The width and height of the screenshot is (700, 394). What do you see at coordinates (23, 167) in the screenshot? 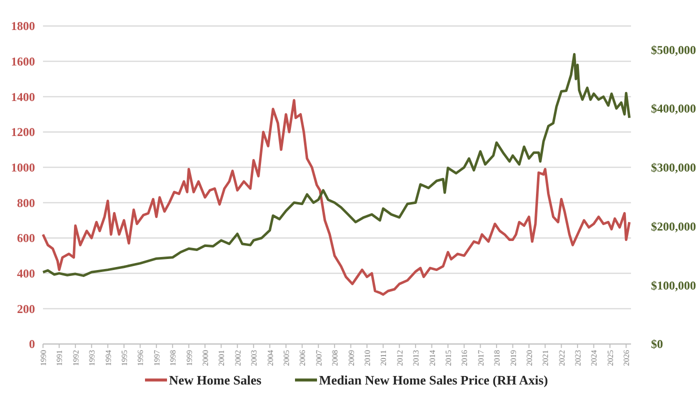
I see `y-tick-label: 1000` at bounding box center [23, 167].